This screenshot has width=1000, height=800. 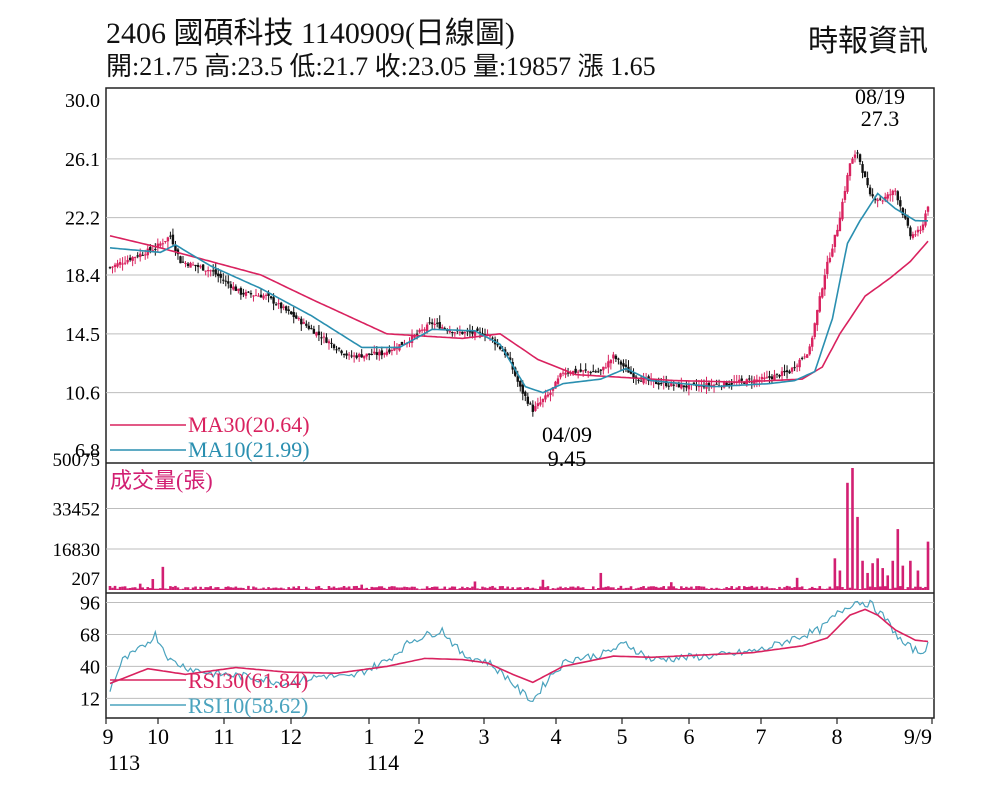 What do you see at coordinates (77, 550) in the screenshot?
I see `volume-tick-label: 16830` at bounding box center [77, 550].